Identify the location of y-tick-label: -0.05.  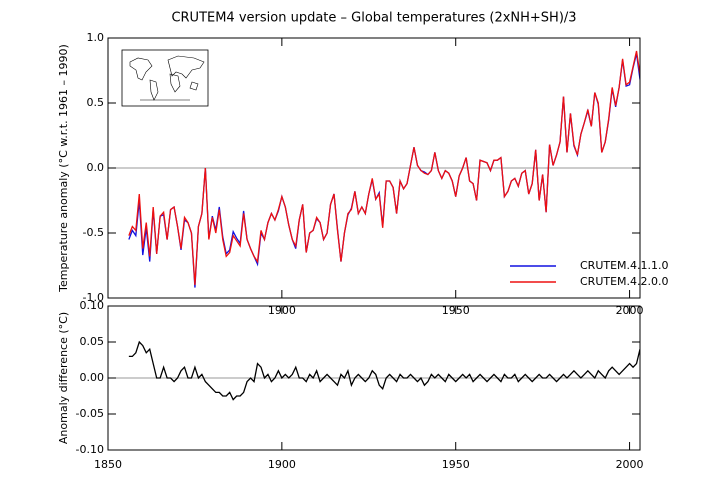
(90, 413).